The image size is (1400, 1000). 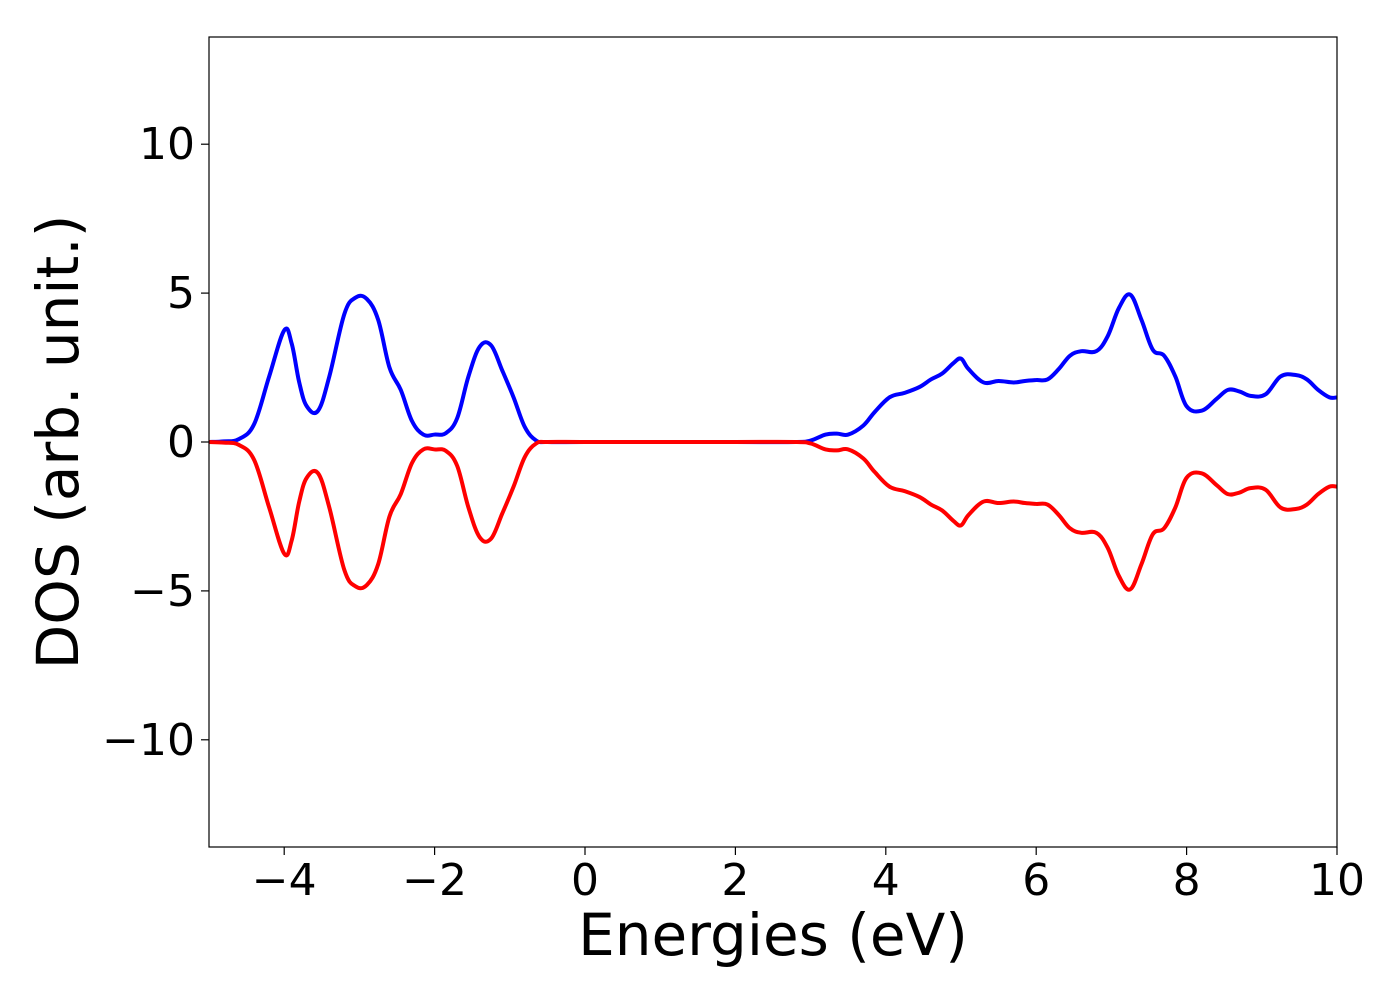 What do you see at coordinates (434, 880) in the screenshot?
I see `x-tick-label: −2` at bounding box center [434, 880].